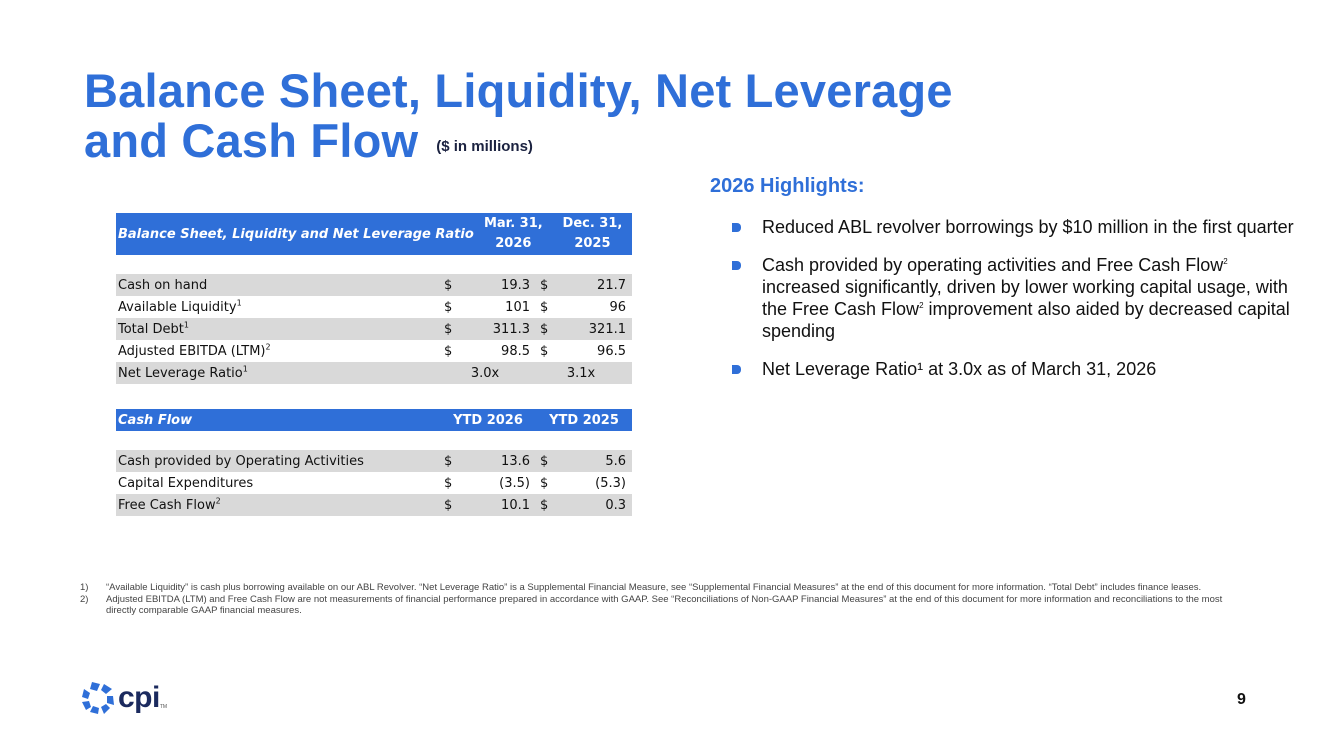  I want to click on row-label: Cash provided by Operating Activities, so click(241, 461).